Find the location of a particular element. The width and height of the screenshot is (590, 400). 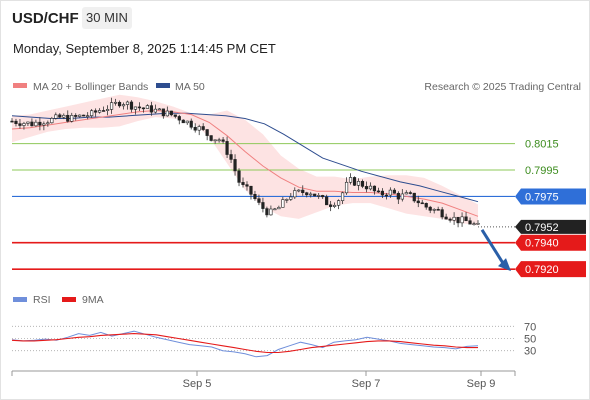

timeframe-selector: 30 MIN is located at coordinates (107, 18).